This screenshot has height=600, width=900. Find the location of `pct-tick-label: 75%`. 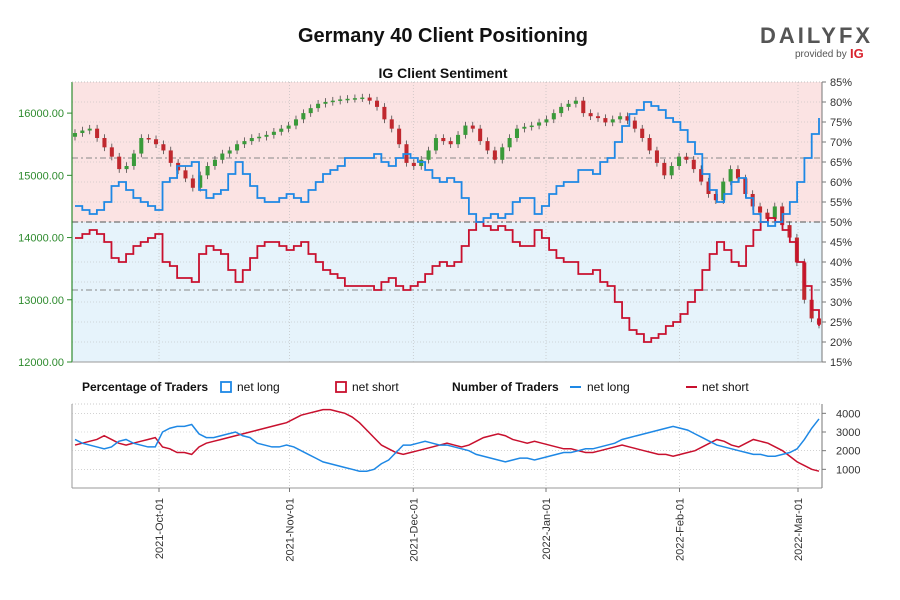

pct-tick-label: 75% is located at coordinates (841, 123).